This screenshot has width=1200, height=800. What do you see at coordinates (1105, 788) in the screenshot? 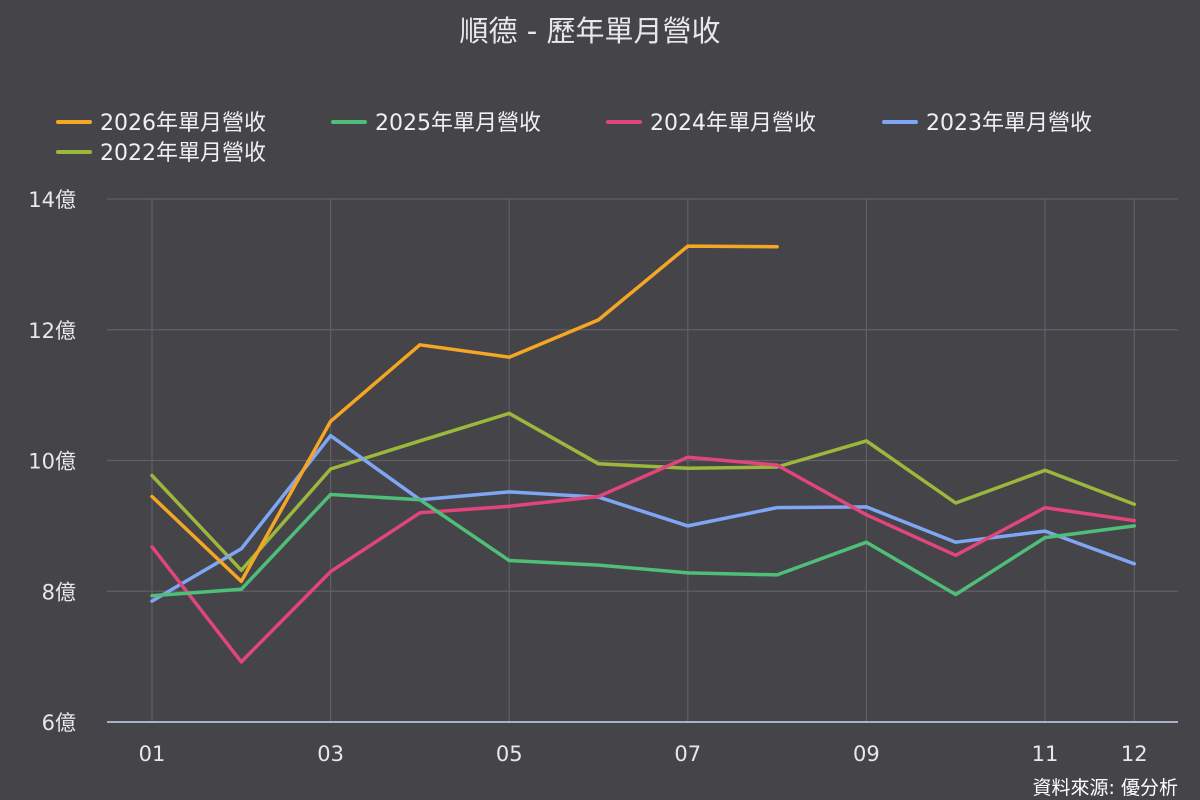
I see `source-note: 資料來源: 優分析` at bounding box center [1105, 788].